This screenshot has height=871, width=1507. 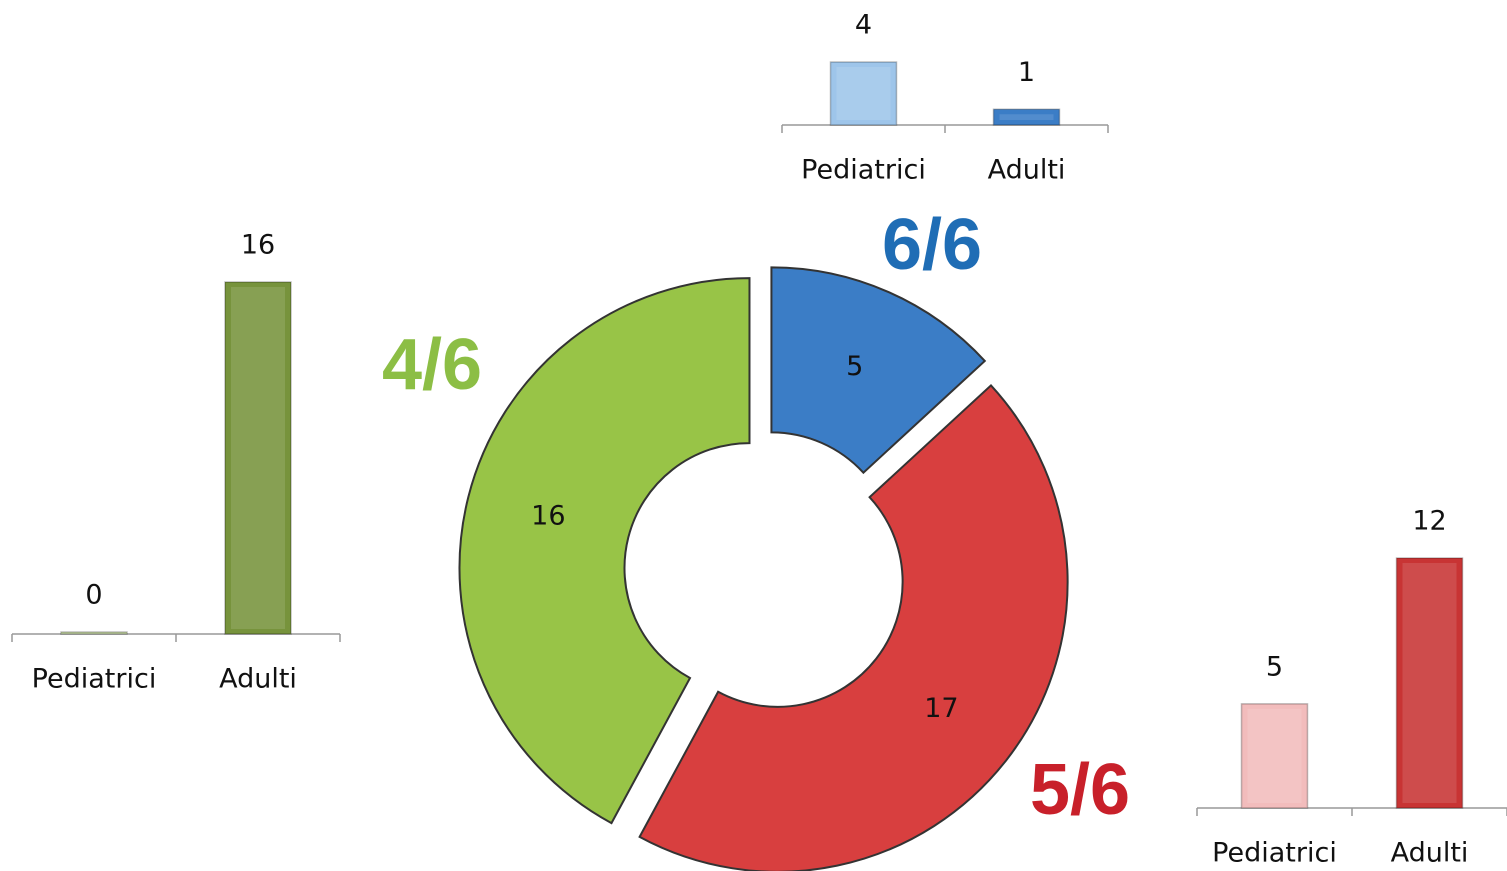 I want to click on data-label: 17, so click(x=941, y=708).